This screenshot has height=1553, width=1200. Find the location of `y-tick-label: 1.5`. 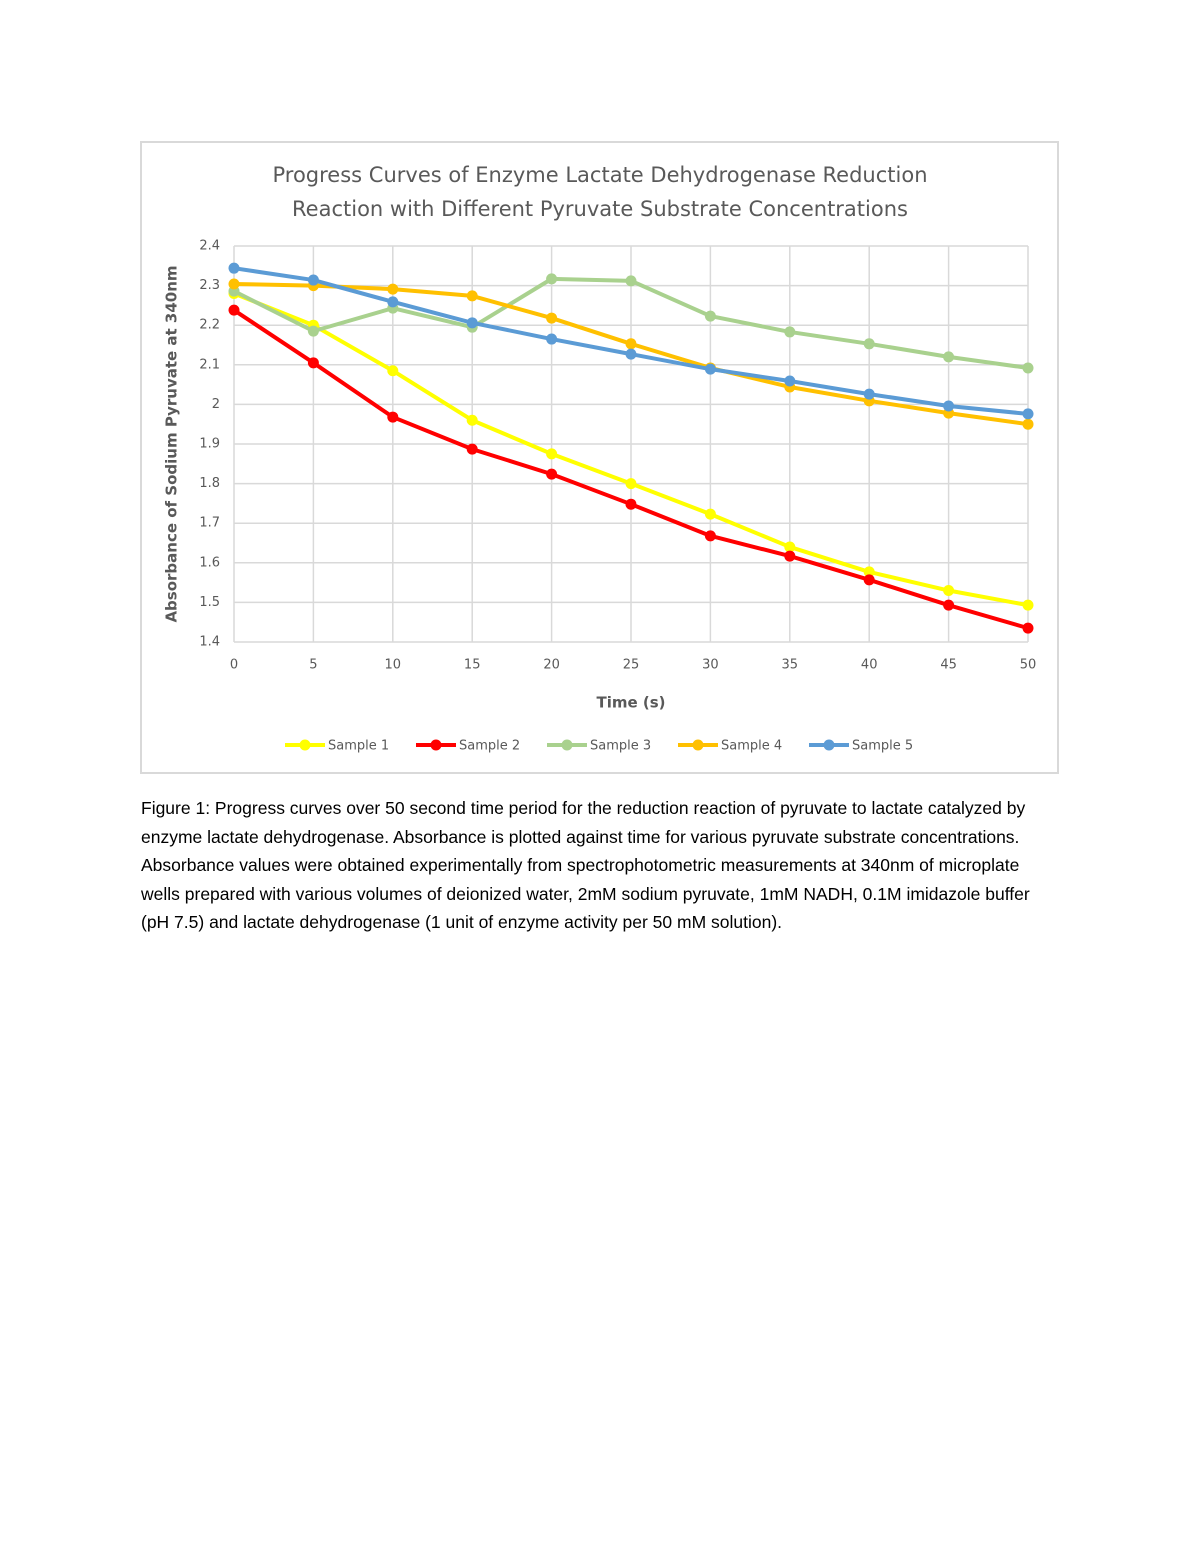

y-tick-label: 1.5 is located at coordinates (209, 602).